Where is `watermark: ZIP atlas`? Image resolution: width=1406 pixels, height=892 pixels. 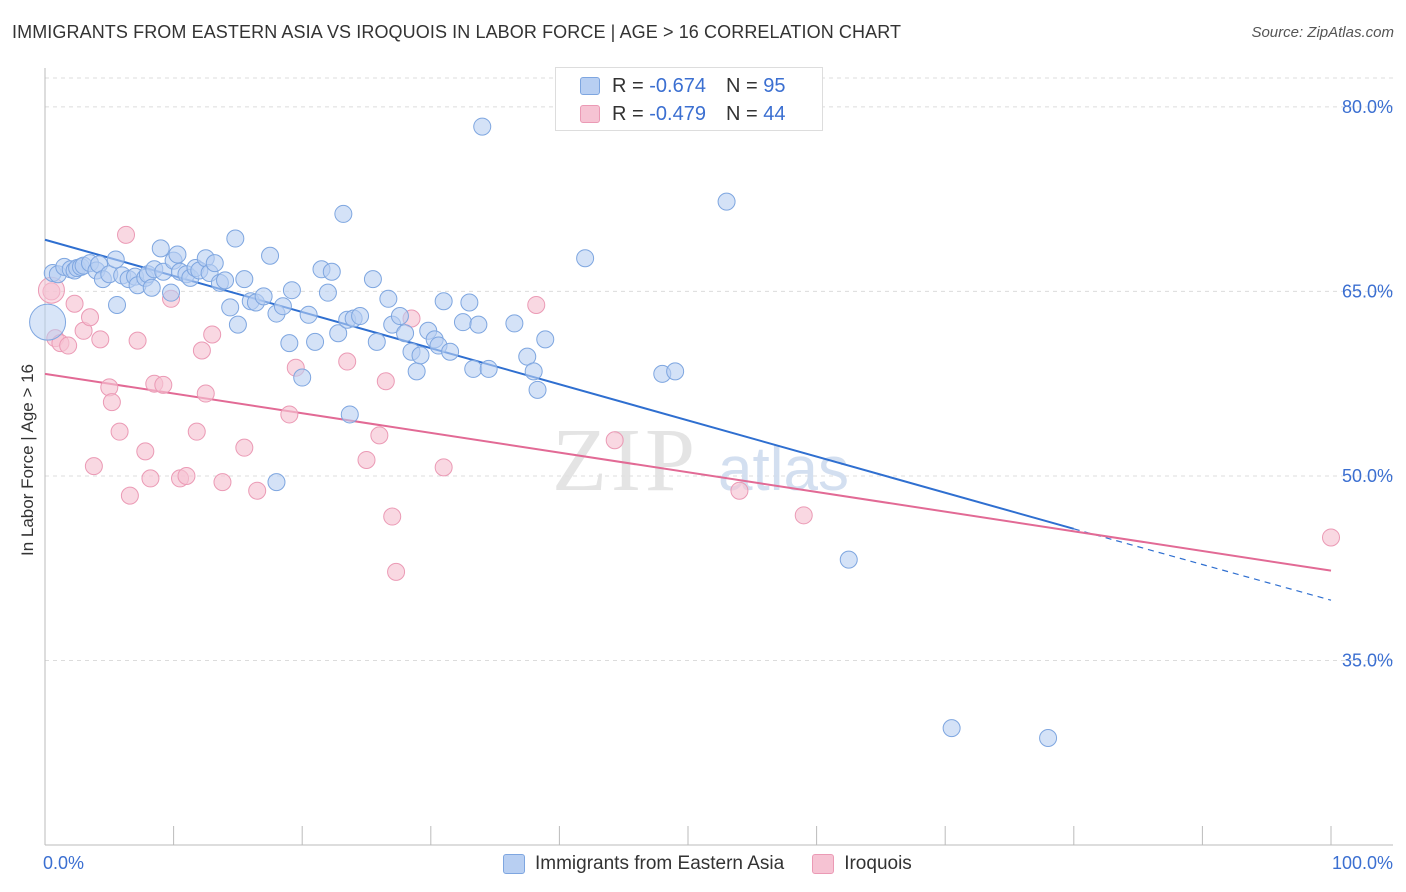 watermark: ZIP atlas is located at coordinates (700, 460).